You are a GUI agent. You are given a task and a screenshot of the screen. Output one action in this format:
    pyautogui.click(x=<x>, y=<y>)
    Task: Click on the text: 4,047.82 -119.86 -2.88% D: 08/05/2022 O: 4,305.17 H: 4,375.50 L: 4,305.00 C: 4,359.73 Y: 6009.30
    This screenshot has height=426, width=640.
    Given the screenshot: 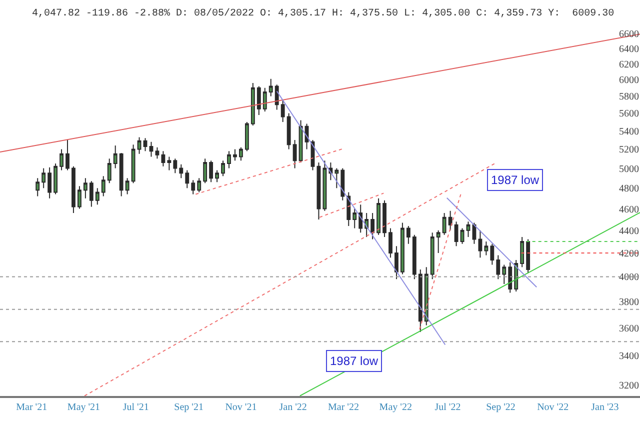 What is the action you would take?
    pyautogui.click(x=323, y=14)
    